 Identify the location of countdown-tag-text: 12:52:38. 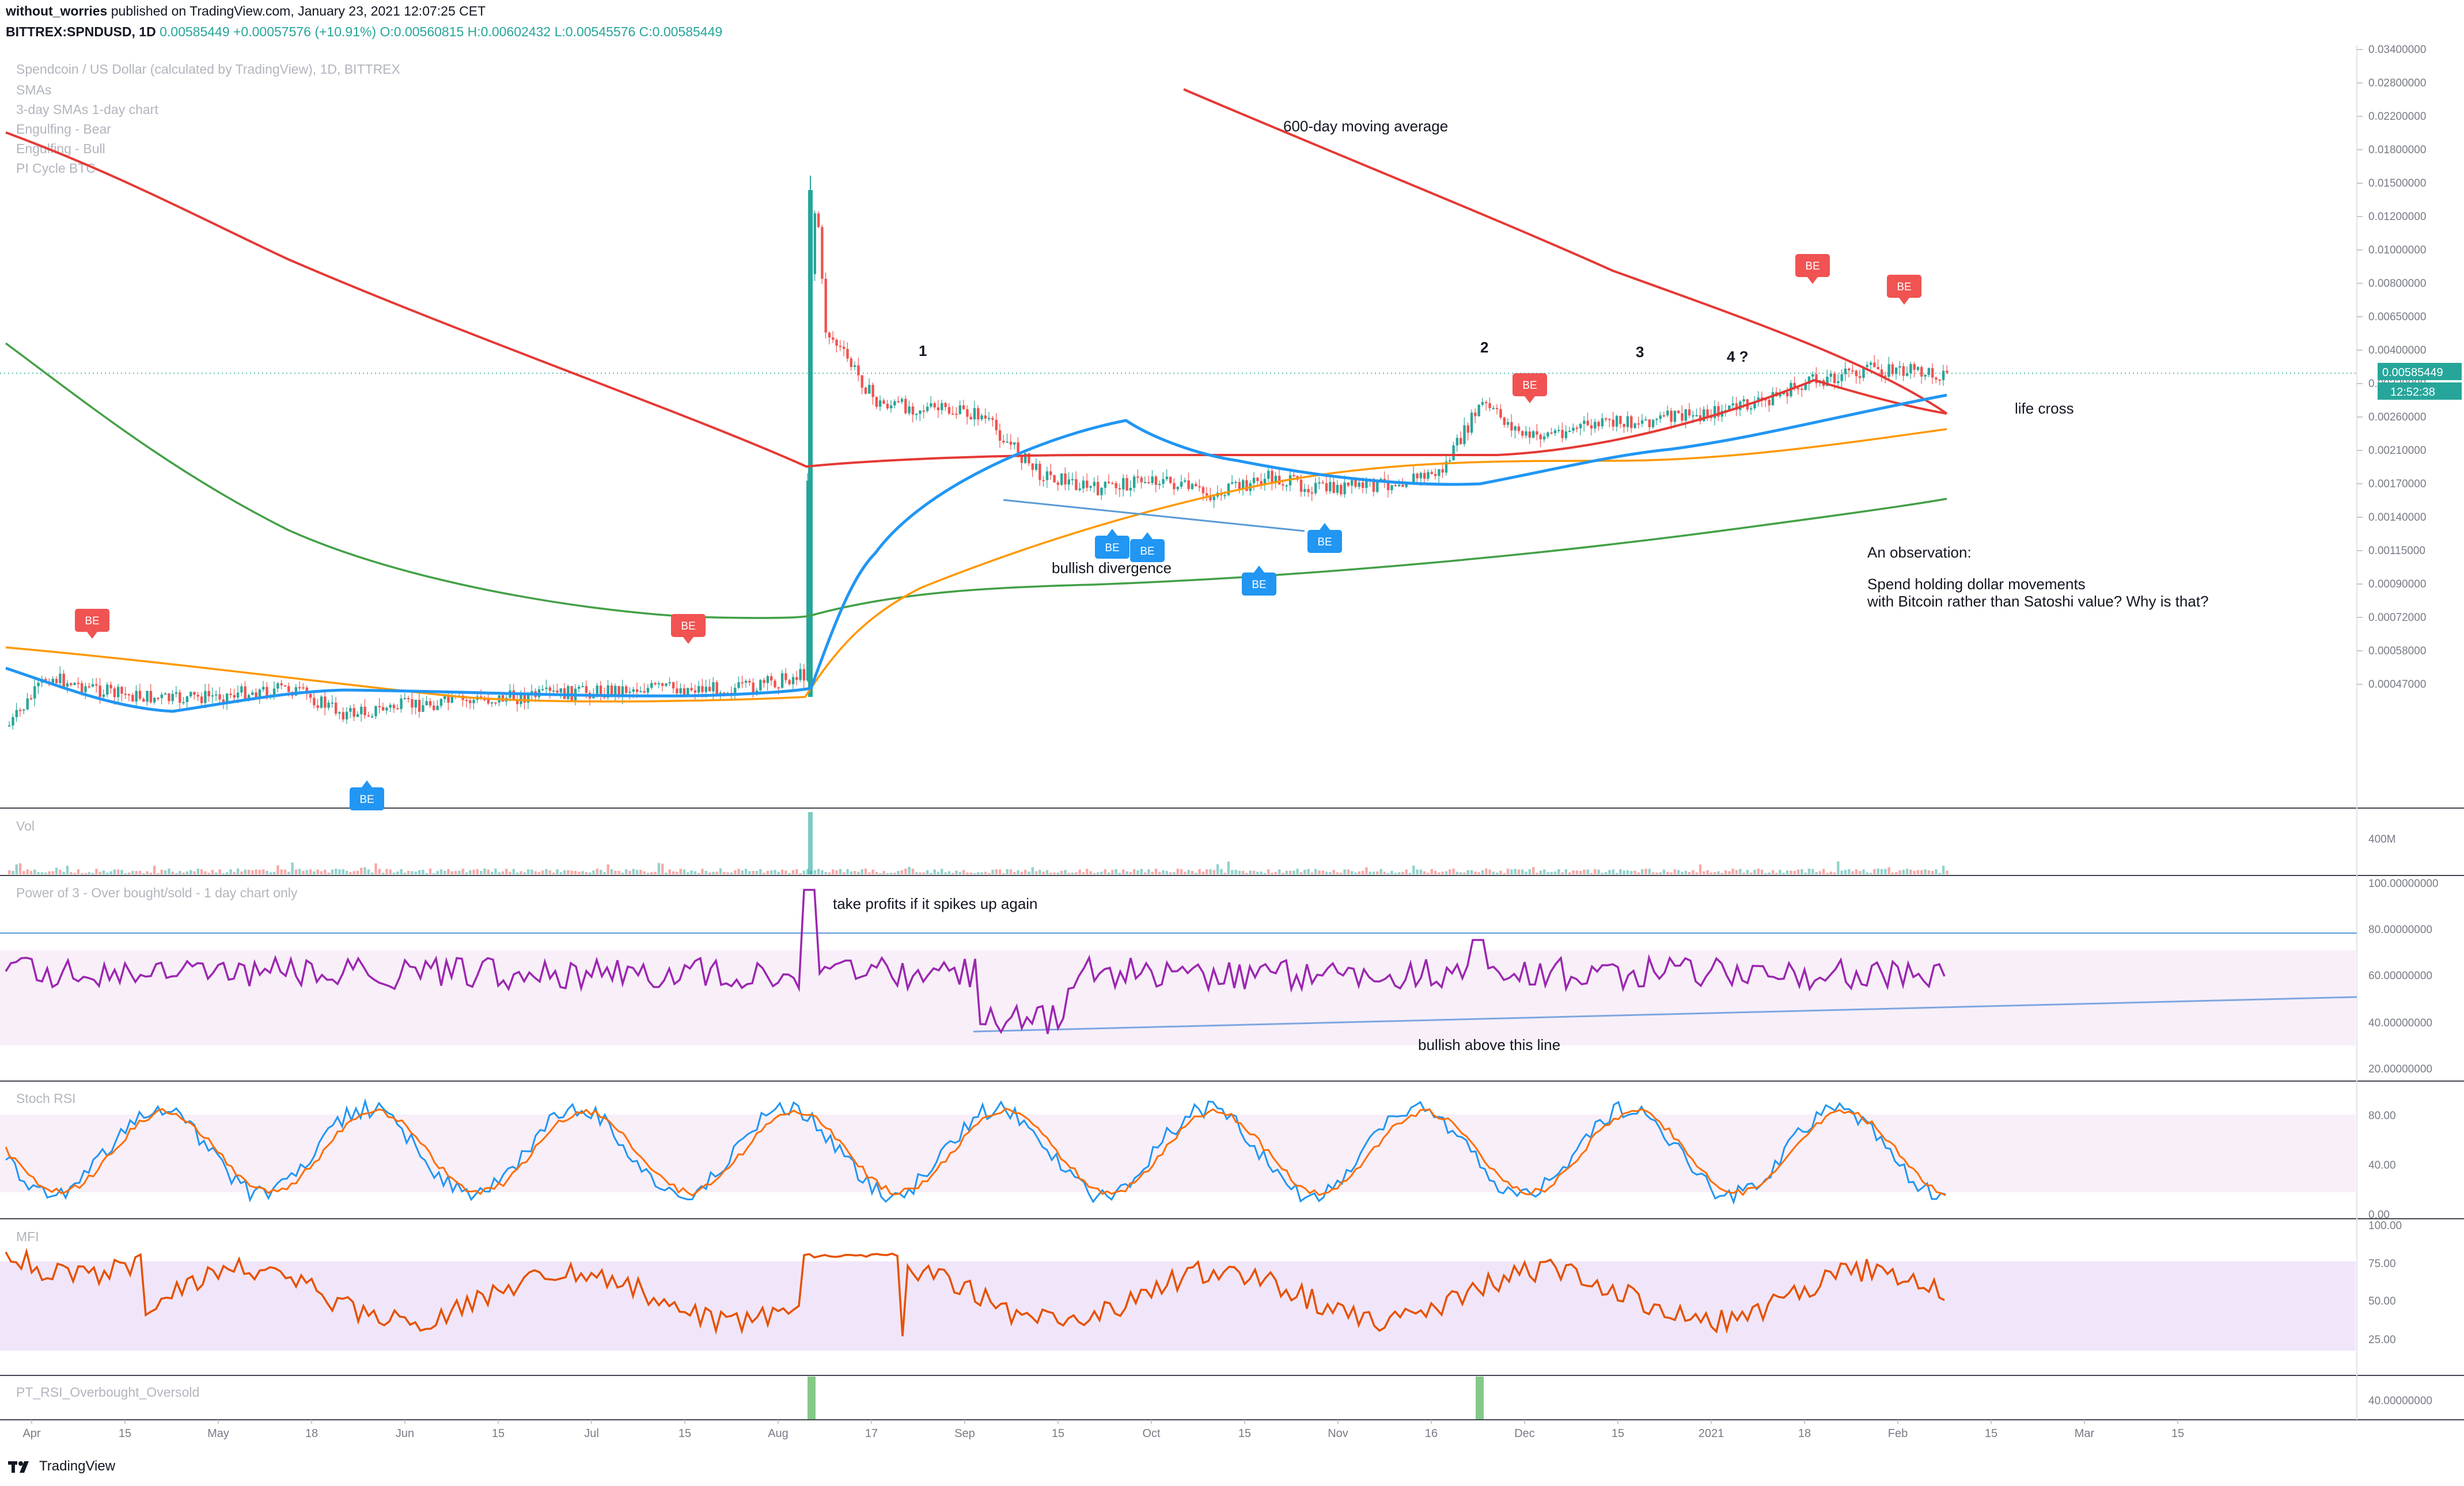
(2412, 392).